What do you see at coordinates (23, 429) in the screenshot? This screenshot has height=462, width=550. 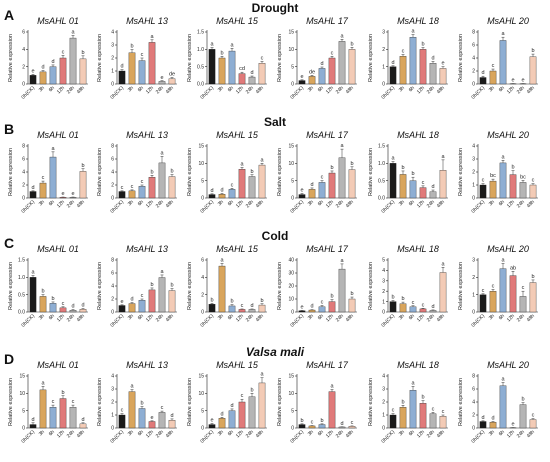 I see `panel-D-1-ytick-label-0: 0` at bounding box center [23, 429].